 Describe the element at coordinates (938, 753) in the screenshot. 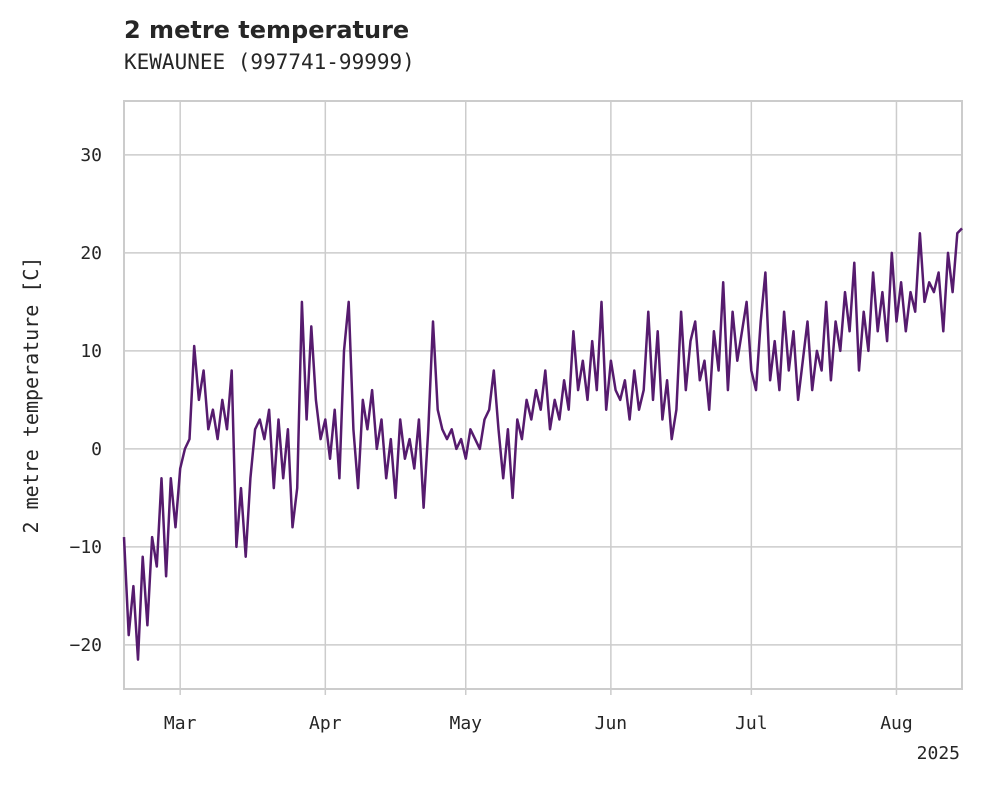

I see `x-axis-offset-label: 2025` at that location.